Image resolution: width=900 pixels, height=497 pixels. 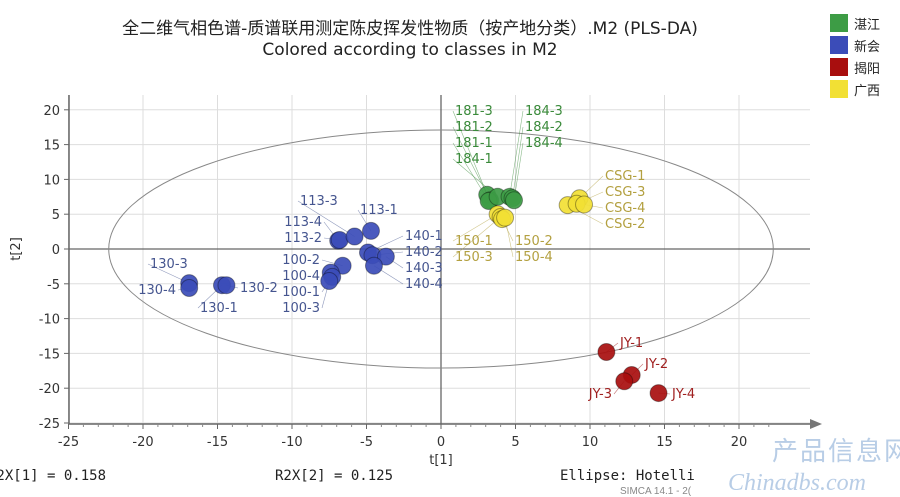 What do you see at coordinates (301, 260) in the screenshot?
I see `point-label: 100-2` at bounding box center [301, 260].